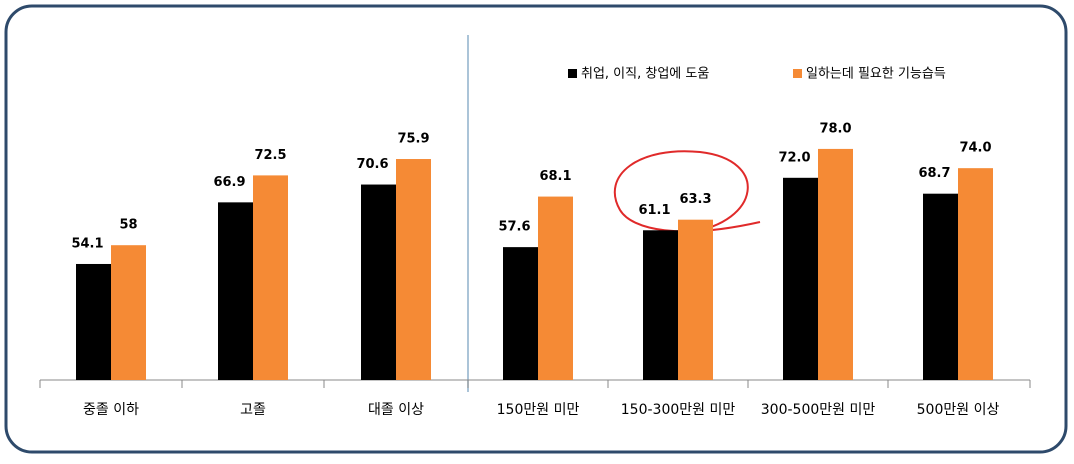 The image size is (1074, 464). Describe the element at coordinates (654, 210) in the screenshot. I see `data-label: 61.1` at that location.